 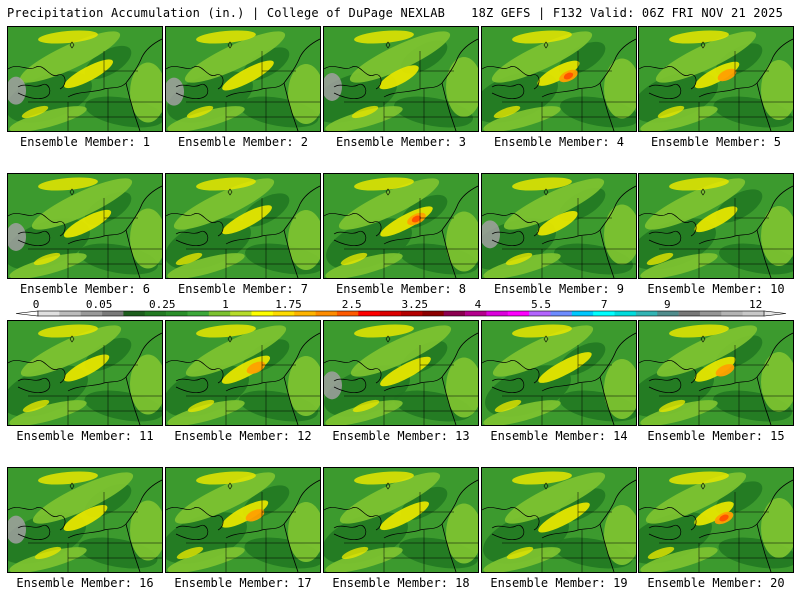 I want to click on legend-tick-label: 3.25, so click(x=415, y=304).